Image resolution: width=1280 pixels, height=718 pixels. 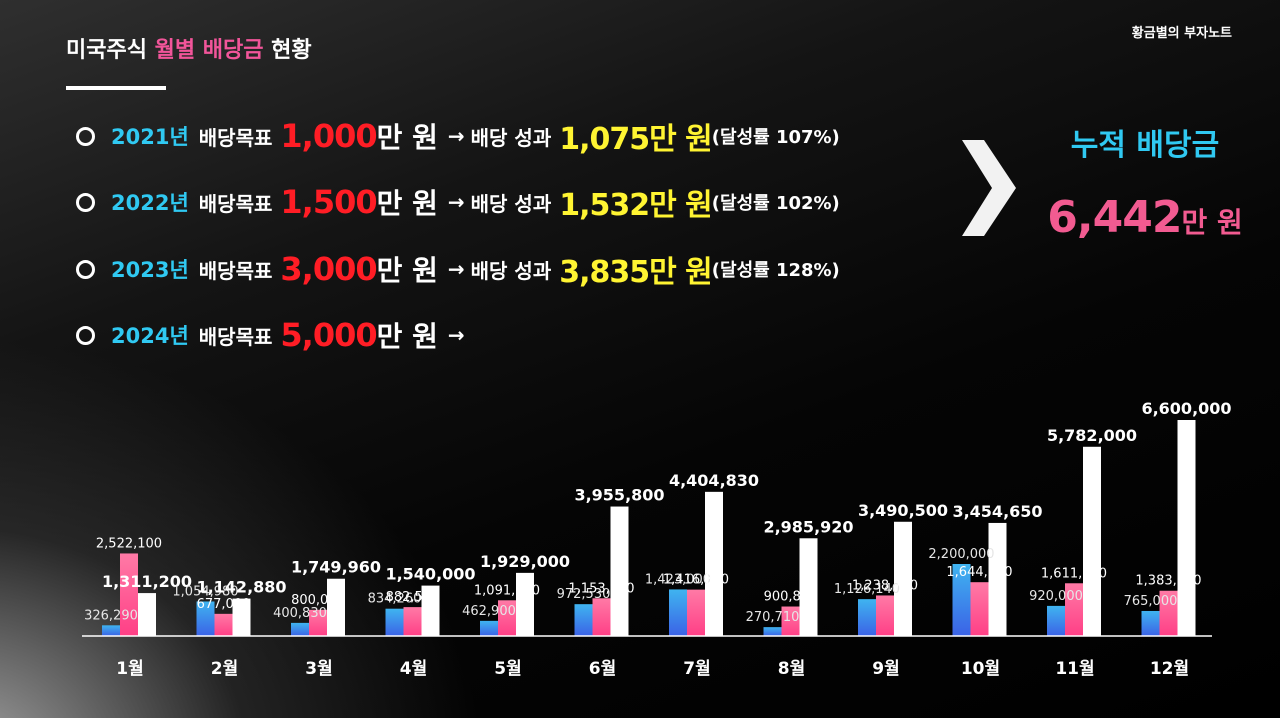 I want to click on data-label-2023-6: 3,955,800, so click(x=619, y=495).